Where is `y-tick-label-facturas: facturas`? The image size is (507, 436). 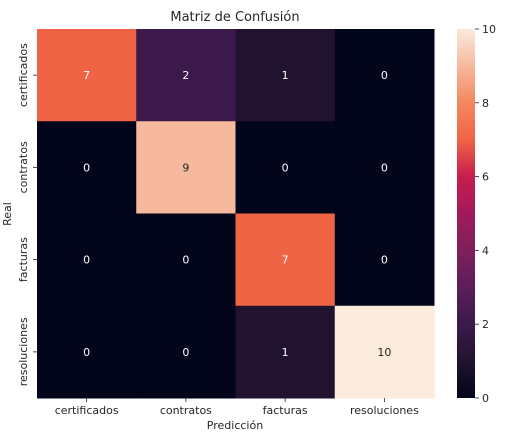 y-tick-label-facturas: facturas is located at coordinates (23, 259).